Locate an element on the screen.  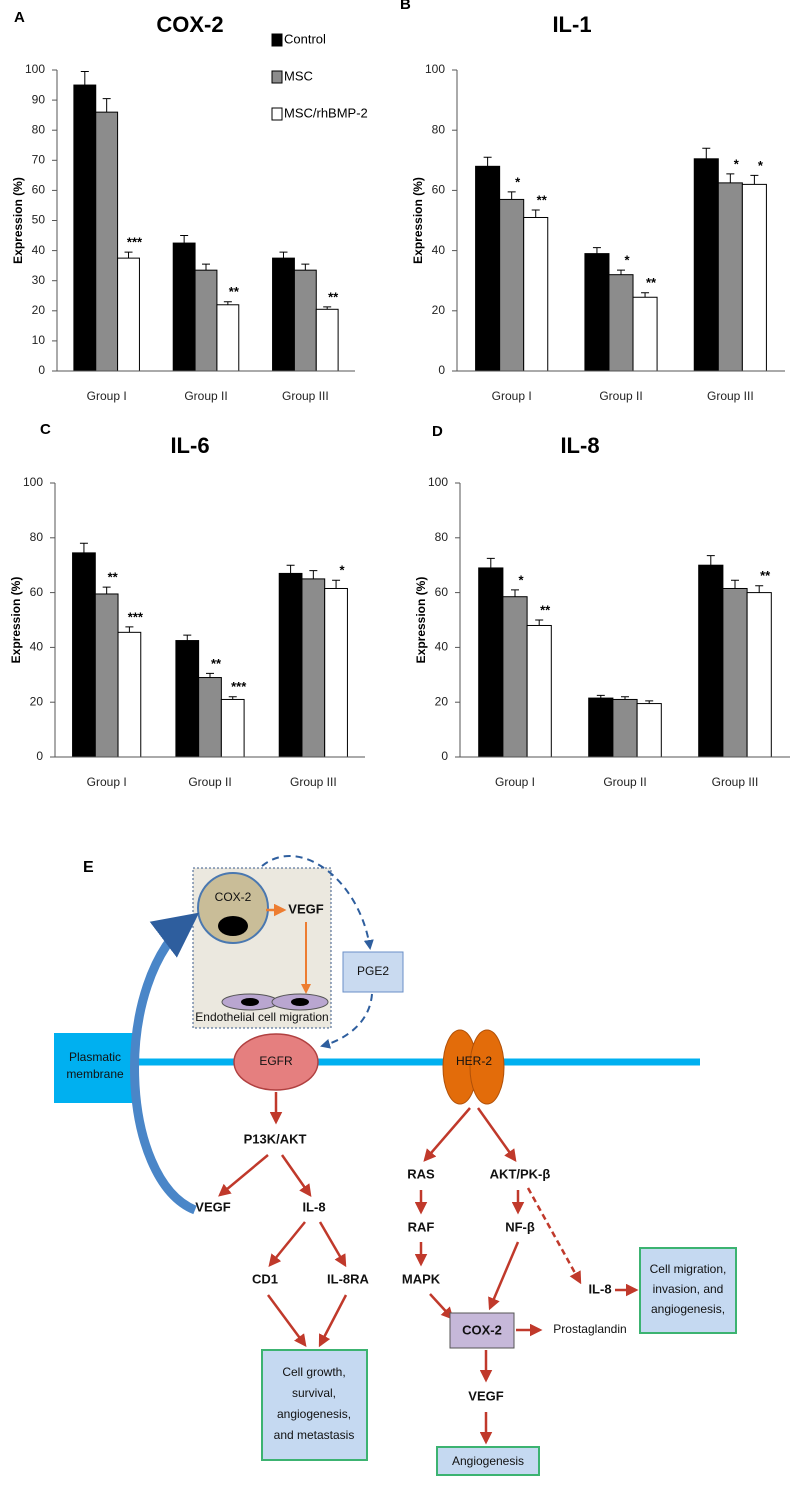
box-line: Cell migration, is located at coordinates (688, 1269).